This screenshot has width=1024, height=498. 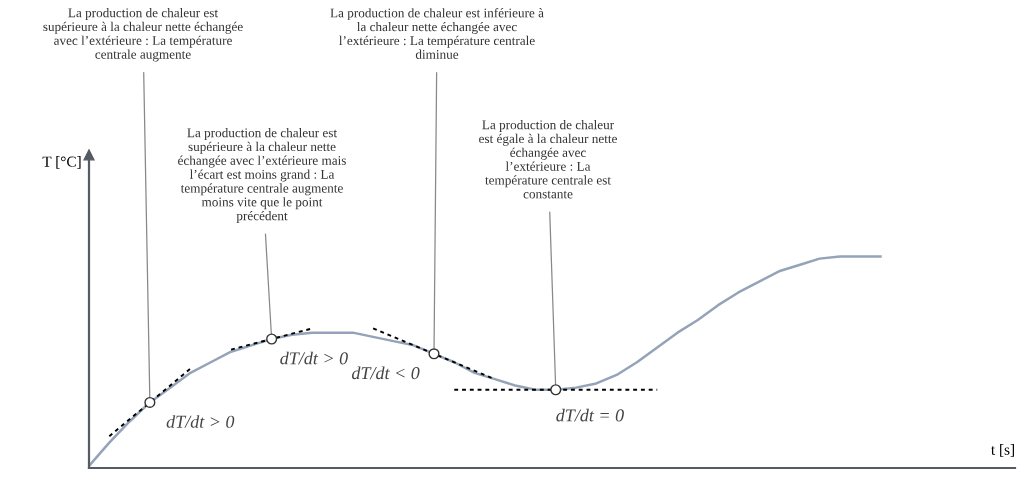 I want to click on annotation: dT/dt = 0, so click(x=590, y=415).